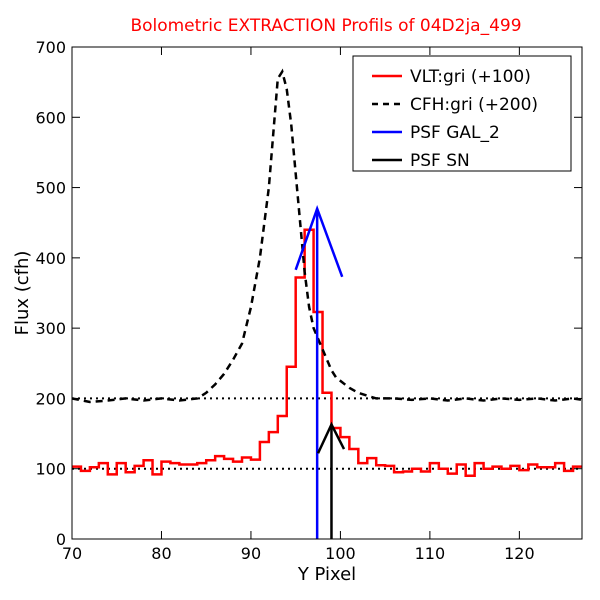  I want to click on y-tick-label: 700, so click(50, 47).